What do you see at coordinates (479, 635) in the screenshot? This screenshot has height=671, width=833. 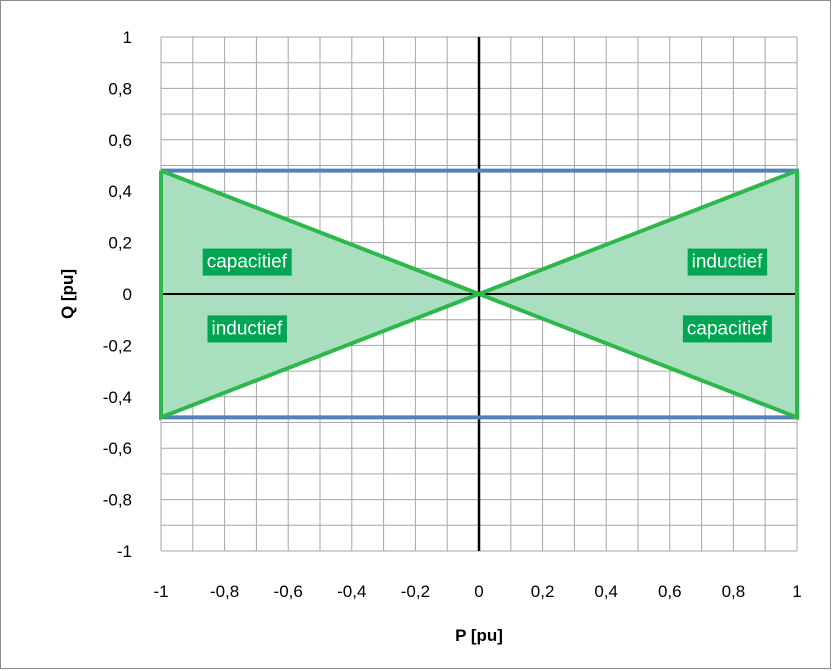 I see `x-axis-title: P [pu]` at bounding box center [479, 635].